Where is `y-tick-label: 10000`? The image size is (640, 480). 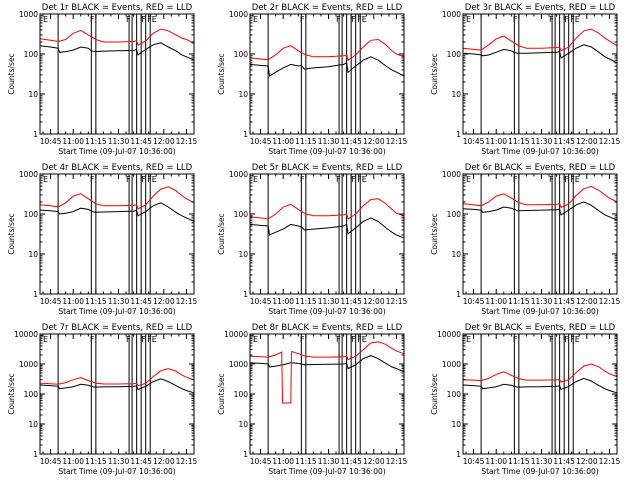
y-tick-label: 10000 is located at coordinates (449, 334).